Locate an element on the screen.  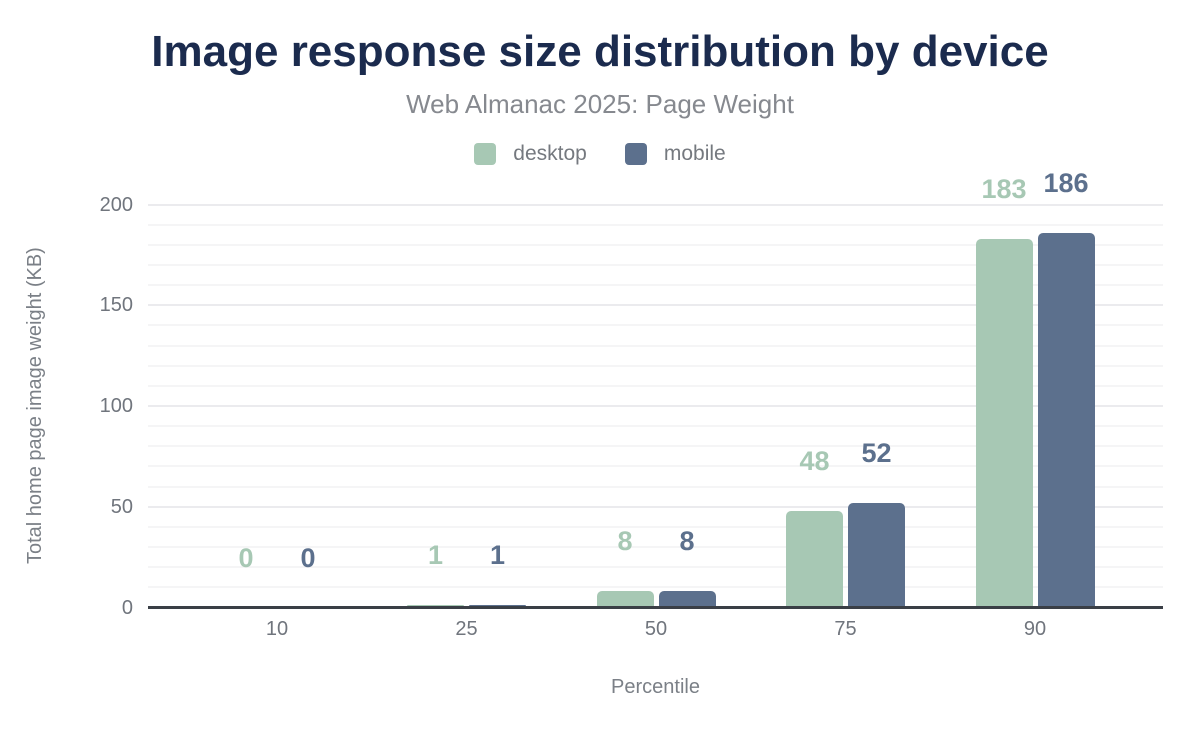
legend-label-mobile: mobile is located at coordinates (694, 153).